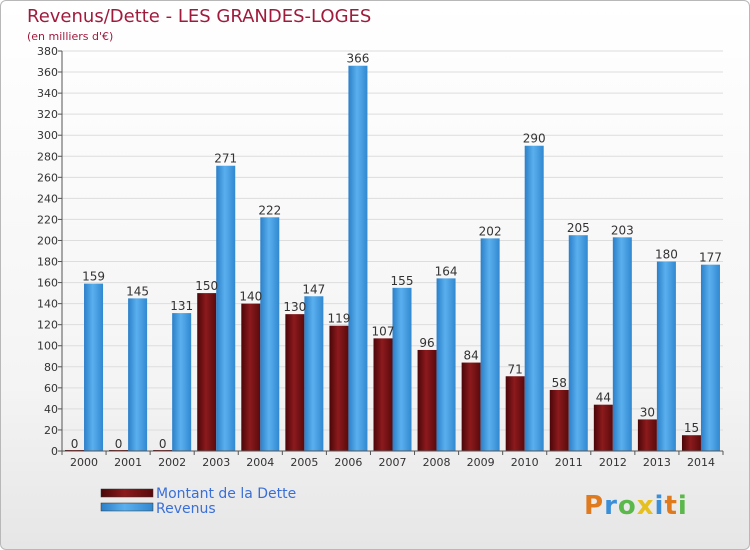 This screenshot has width=750, height=550. What do you see at coordinates (481, 462) in the screenshot?
I see `x-tick-label: 2009` at bounding box center [481, 462].